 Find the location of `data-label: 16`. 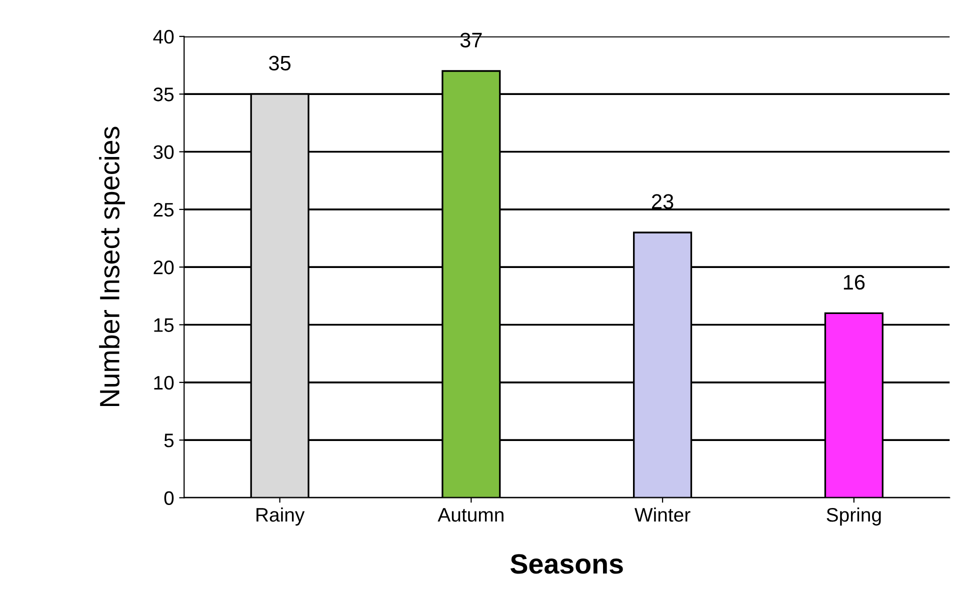

data-label: 16 is located at coordinates (854, 282).